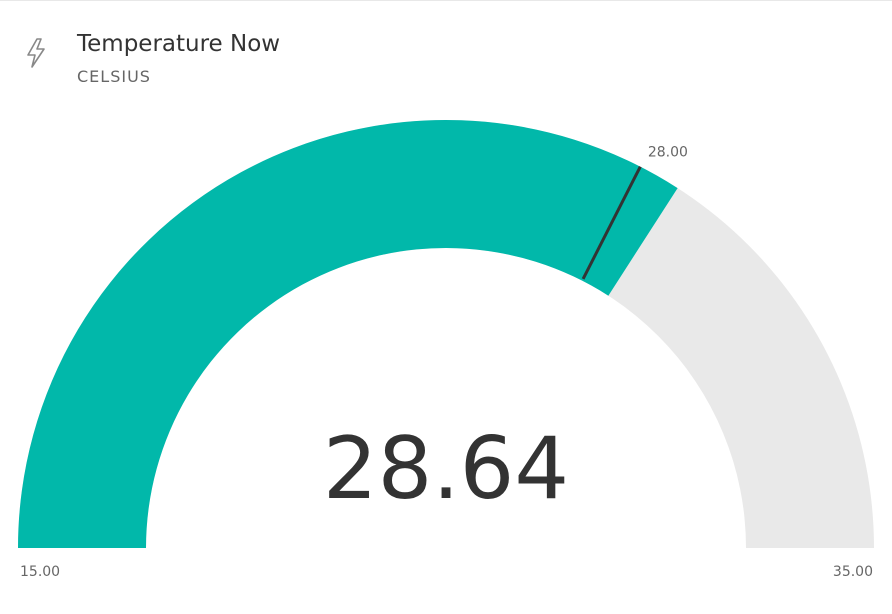 The image size is (892, 614). What do you see at coordinates (179, 44) in the screenshot?
I see `tile-title: Temperature Now` at bounding box center [179, 44].